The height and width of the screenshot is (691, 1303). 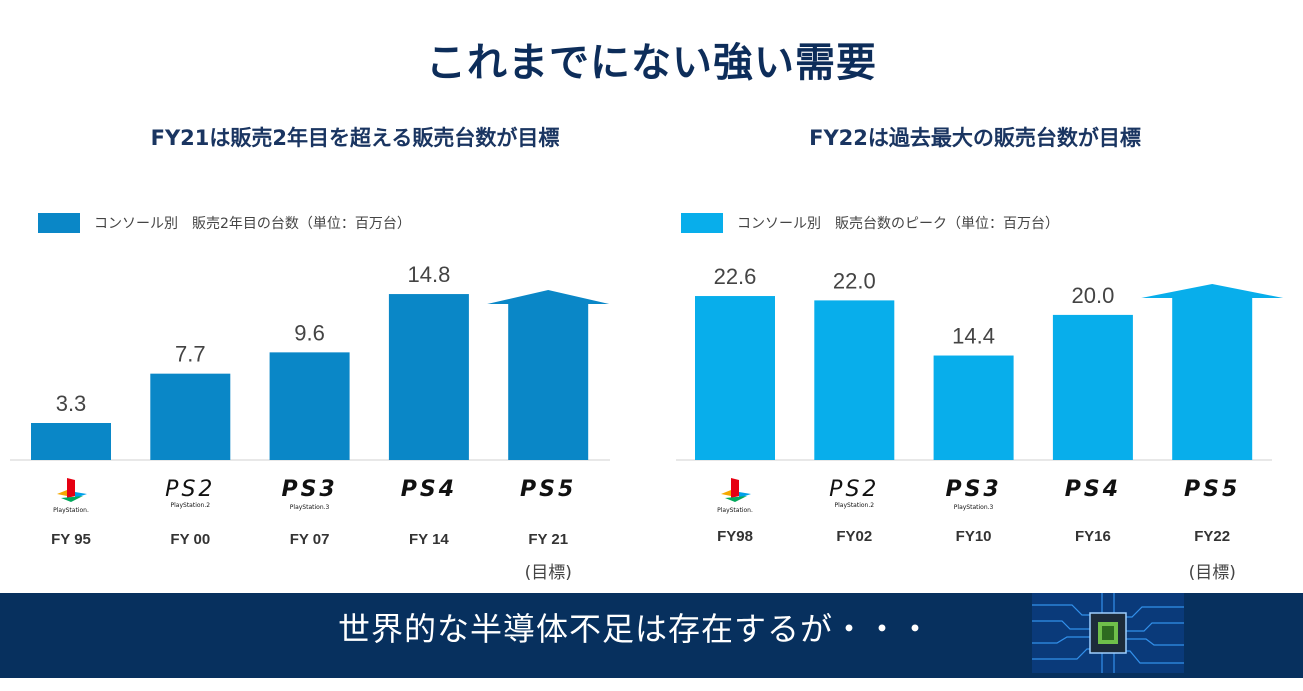 What do you see at coordinates (735, 276) in the screenshot?
I see `data-label: 22.6` at bounding box center [735, 276].